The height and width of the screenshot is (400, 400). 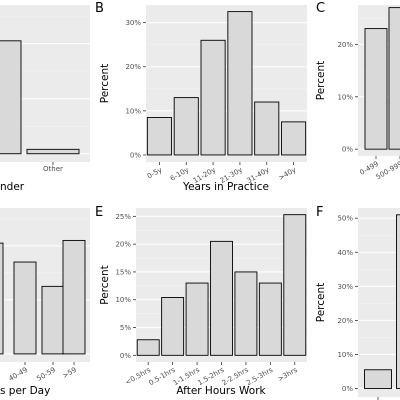 I want to click on plot-background, so click(x=379, y=302).